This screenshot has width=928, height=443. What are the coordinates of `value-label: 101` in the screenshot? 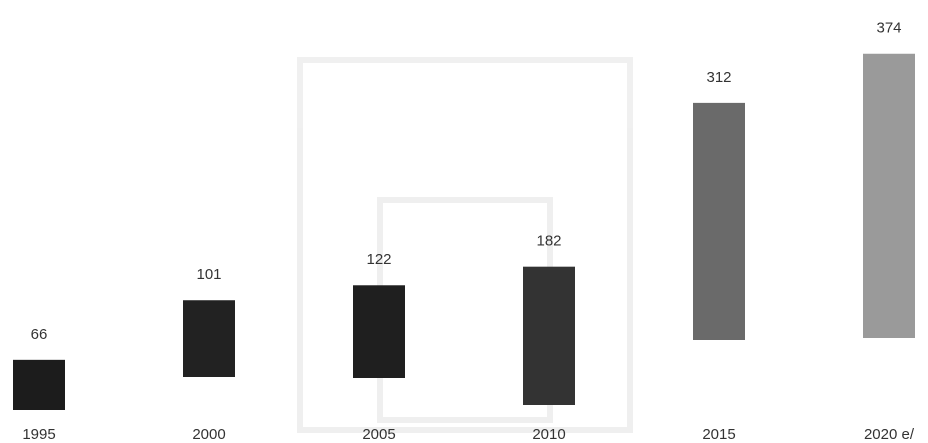 It's located at (208, 274).